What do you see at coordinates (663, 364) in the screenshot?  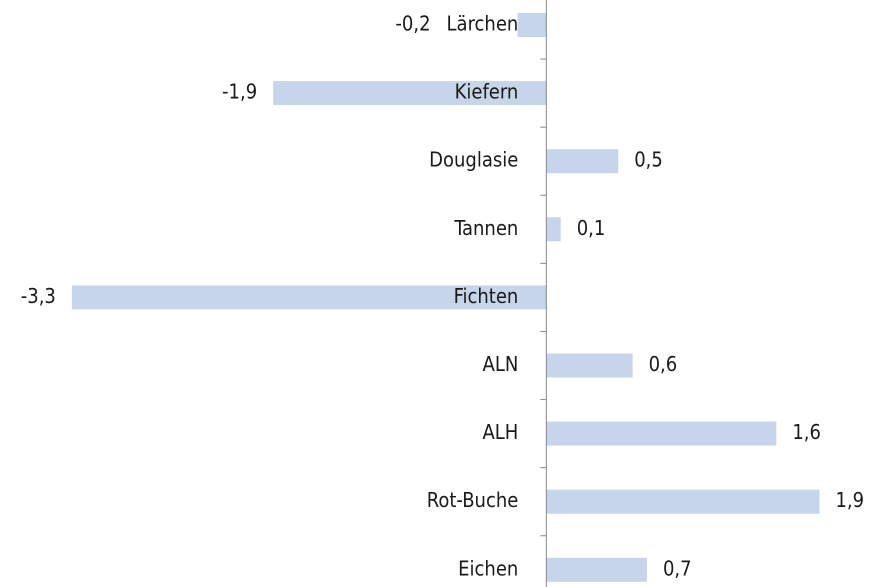 I see `value-label: 0,6` at bounding box center [663, 364].